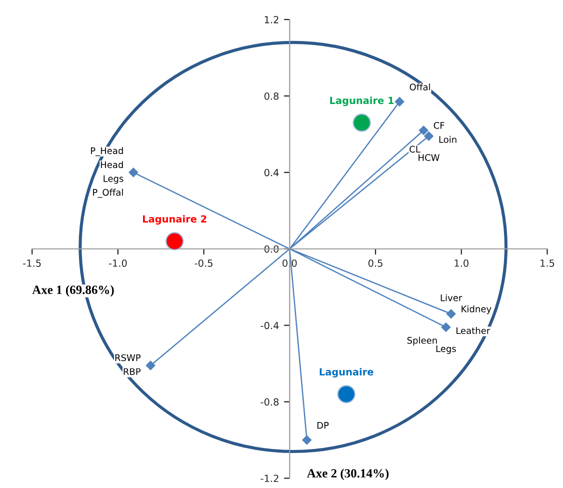 This screenshot has width=563, height=488. I want to click on x-tick-label: 1.0, so click(461, 263).